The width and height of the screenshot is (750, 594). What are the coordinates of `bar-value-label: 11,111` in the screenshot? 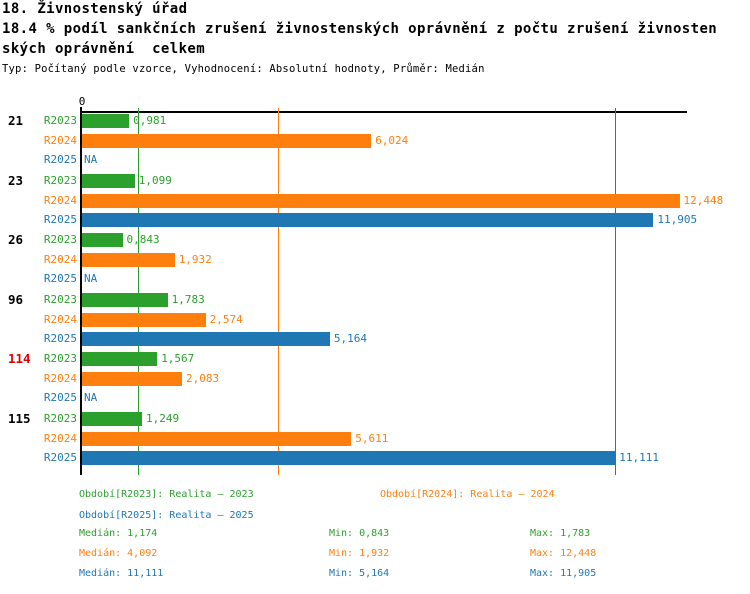 It's located at (639, 457).